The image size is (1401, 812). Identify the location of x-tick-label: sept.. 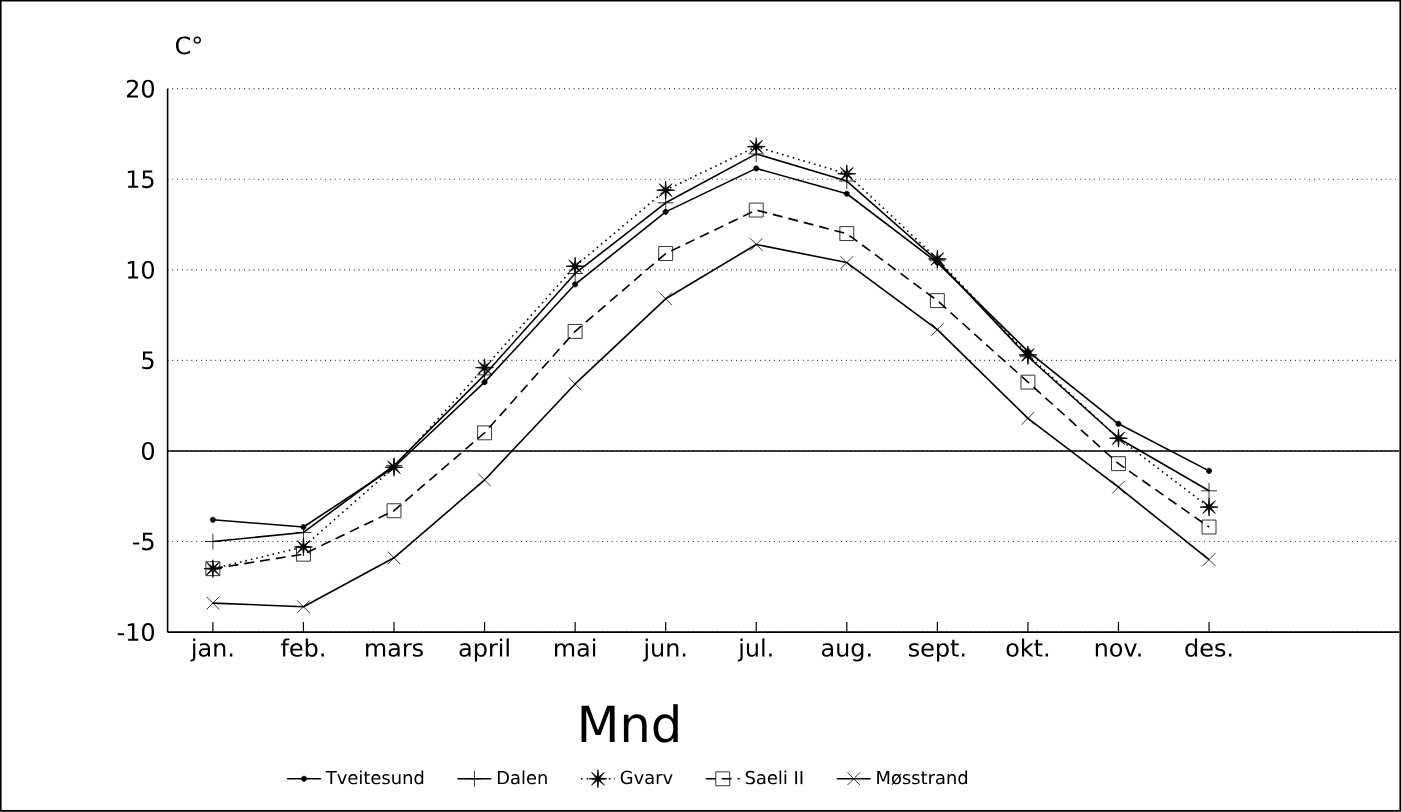
(937, 650).